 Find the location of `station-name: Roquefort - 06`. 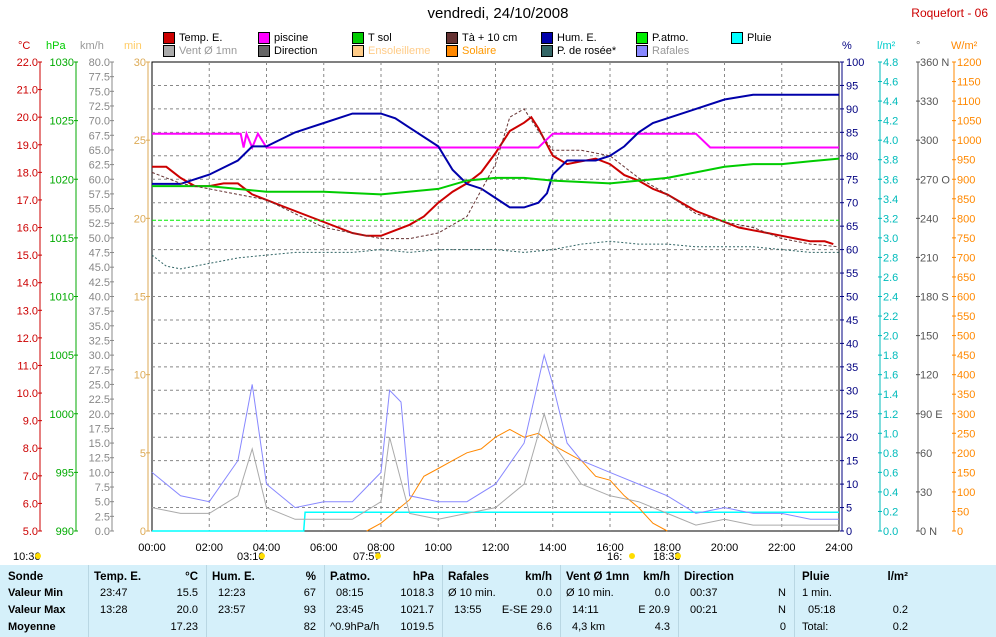

station-name: Roquefort - 06 is located at coordinates (949, 13).